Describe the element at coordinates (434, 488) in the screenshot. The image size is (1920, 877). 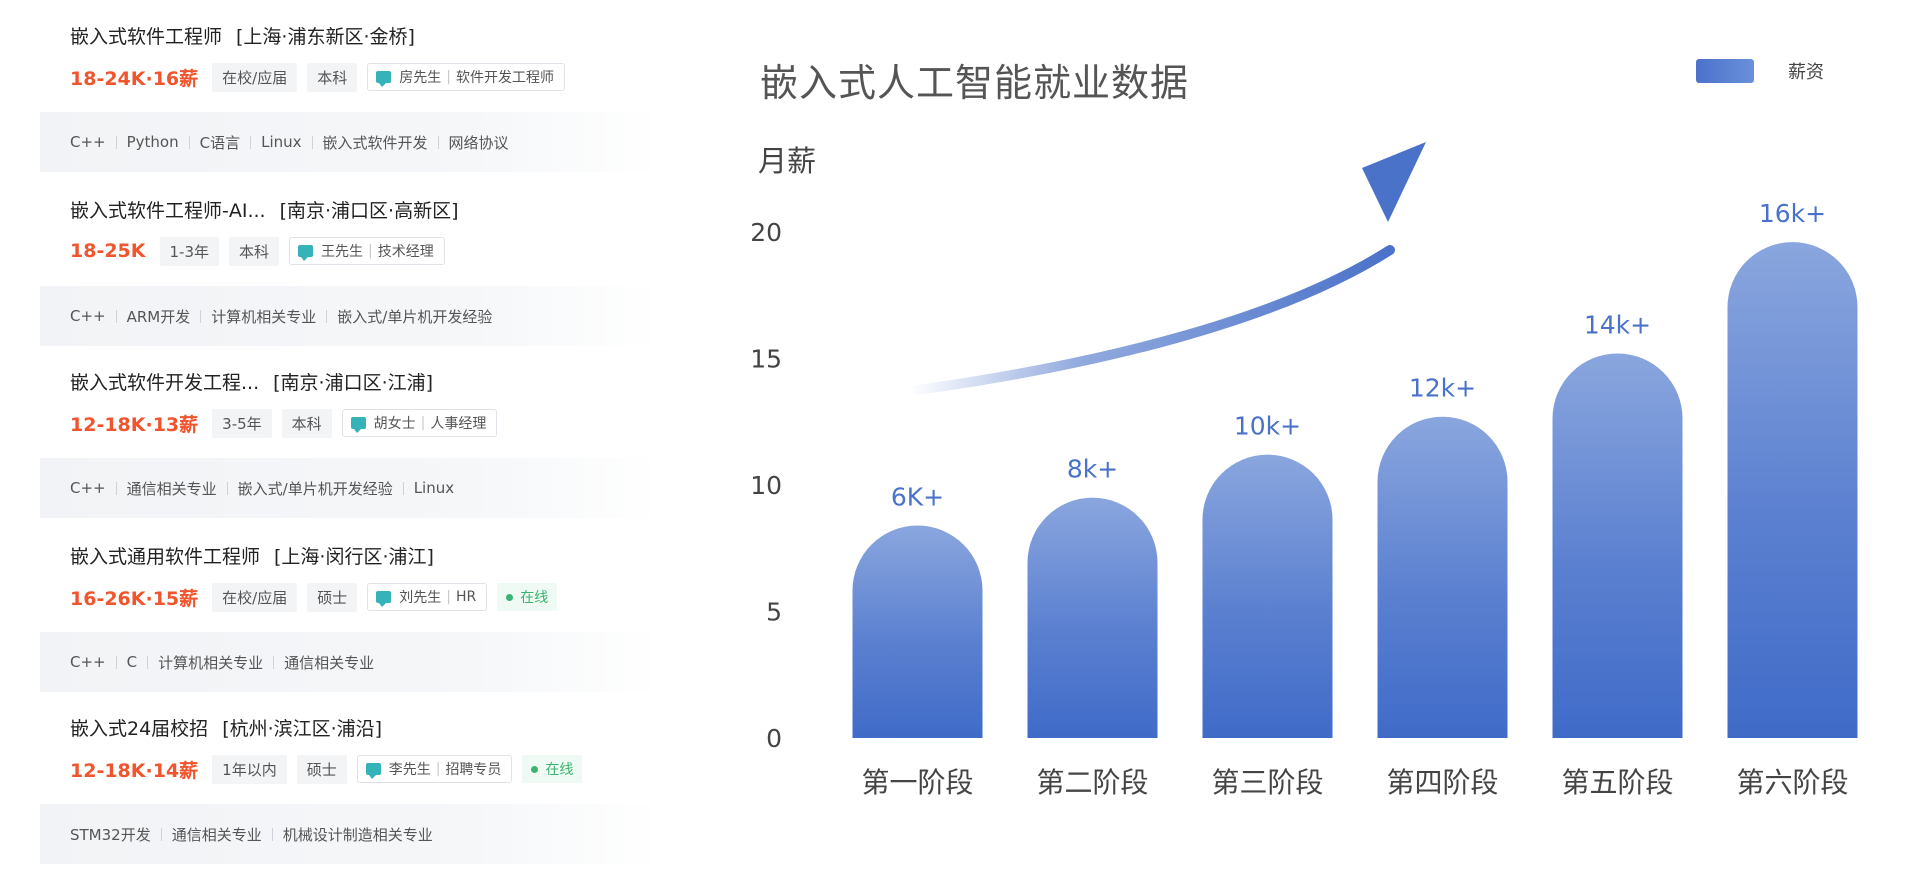
I see `skill-tag: Linux` at that location.